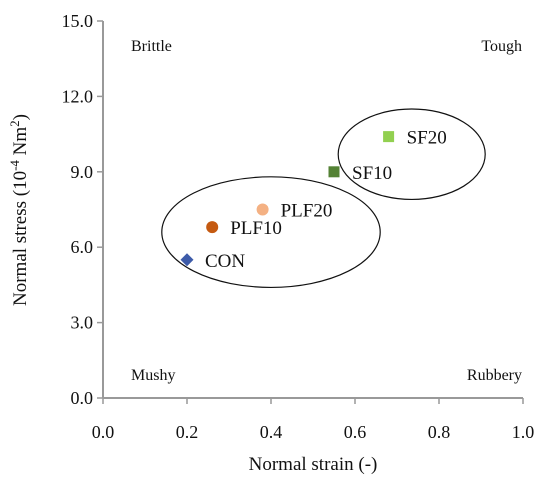 The image size is (544, 477). What do you see at coordinates (78, 21) in the screenshot?
I see `y-tick-label: 15.0` at bounding box center [78, 21].